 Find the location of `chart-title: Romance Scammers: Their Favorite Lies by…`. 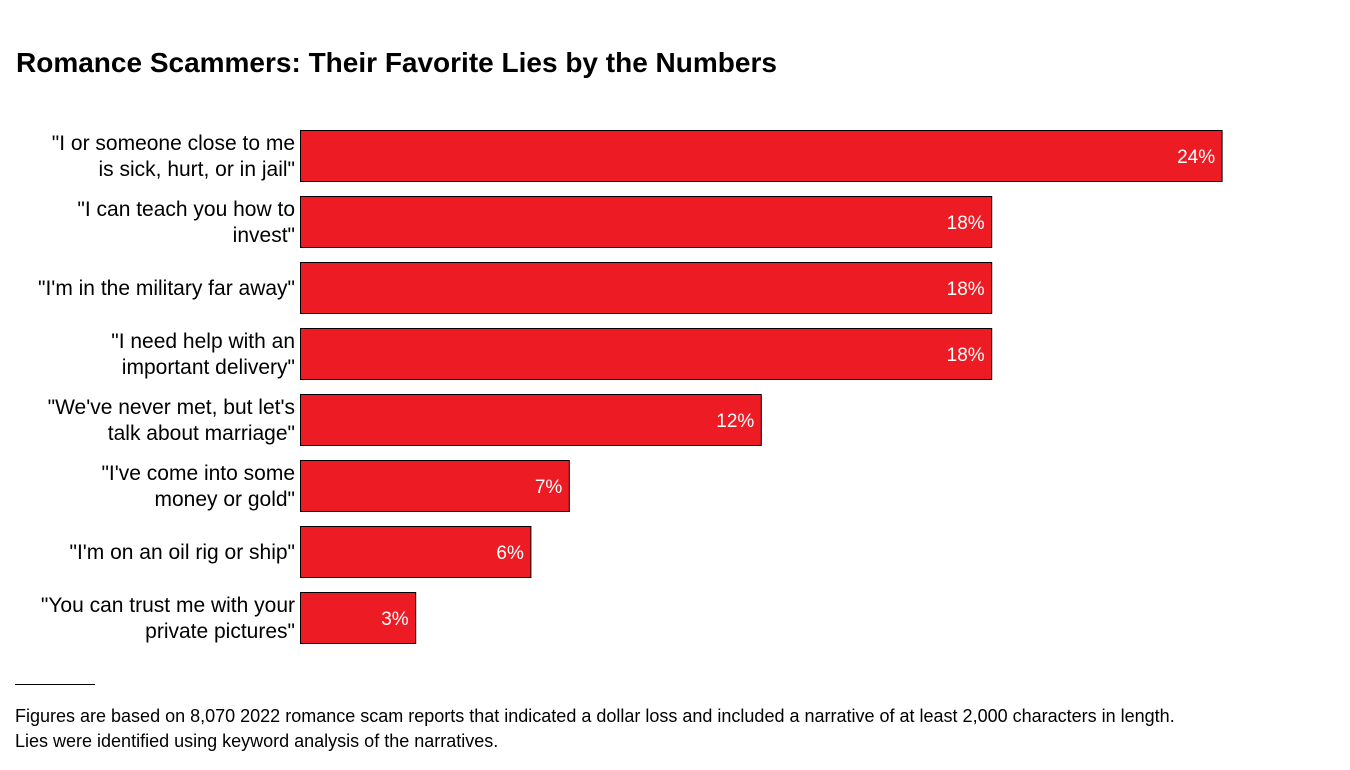

chart-title: Romance Scammers: Their Favorite Lies by… is located at coordinates (396, 62).